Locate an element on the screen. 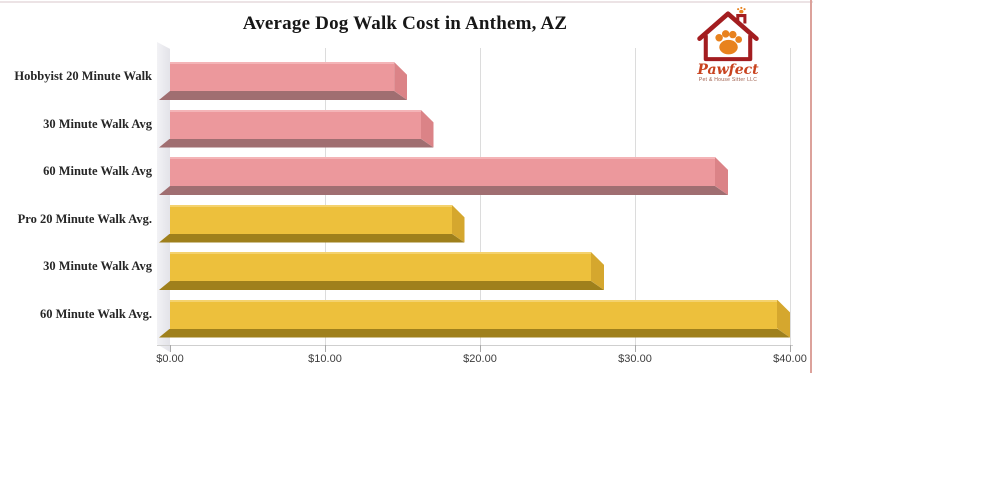 The image size is (1000, 500). x-tick-label: $30.00 is located at coordinates (635, 359).